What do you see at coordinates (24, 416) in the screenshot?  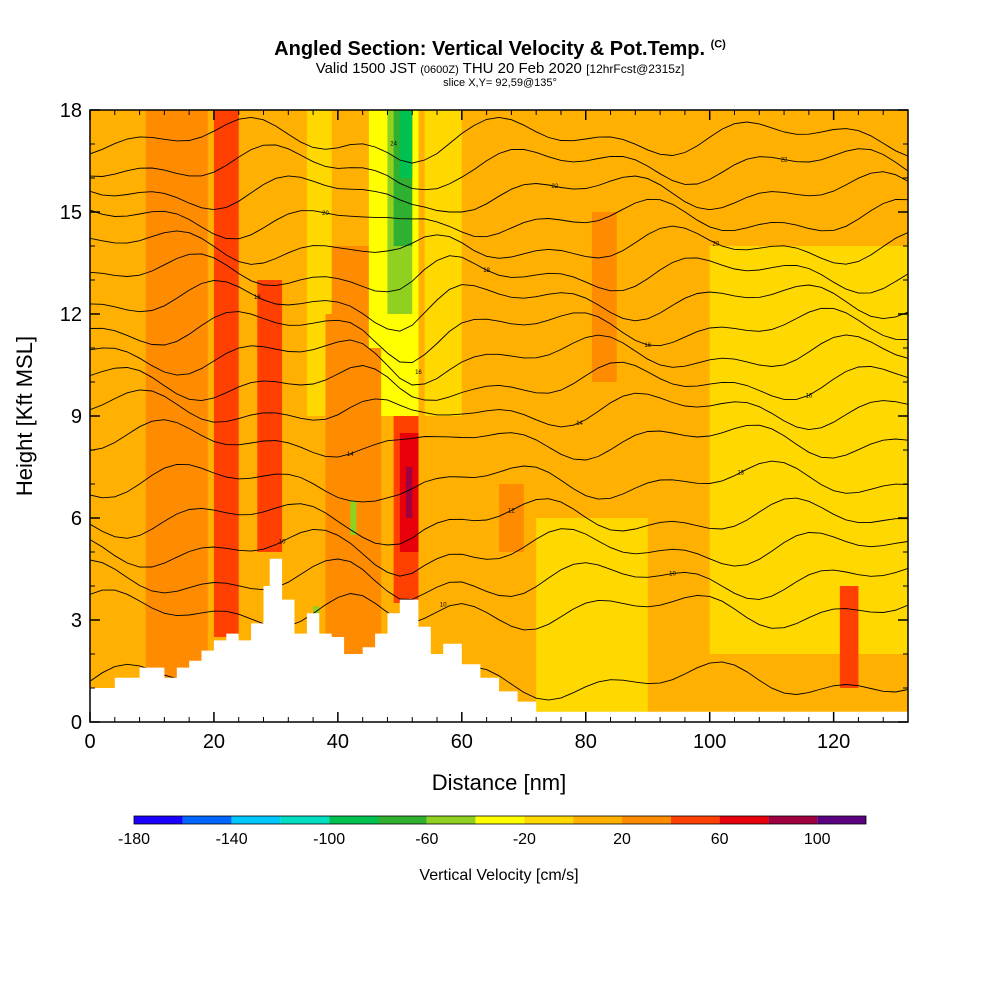 I see `y-axis-label: Height [Kft MSL]` at bounding box center [24, 416].